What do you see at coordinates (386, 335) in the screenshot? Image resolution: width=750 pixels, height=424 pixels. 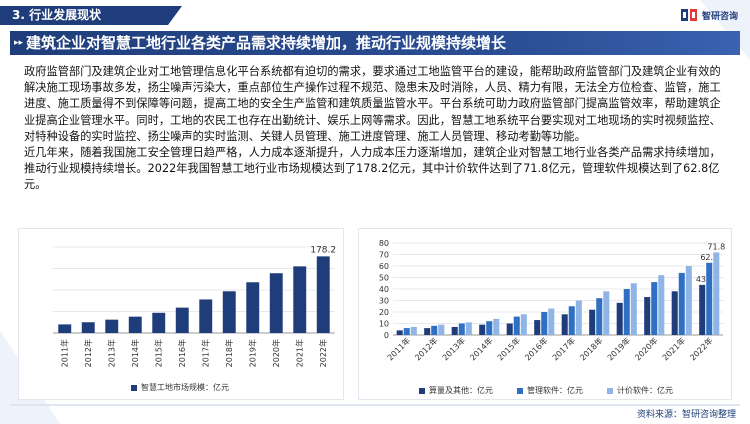 I see `y-tick-label: 0` at bounding box center [386, 335].